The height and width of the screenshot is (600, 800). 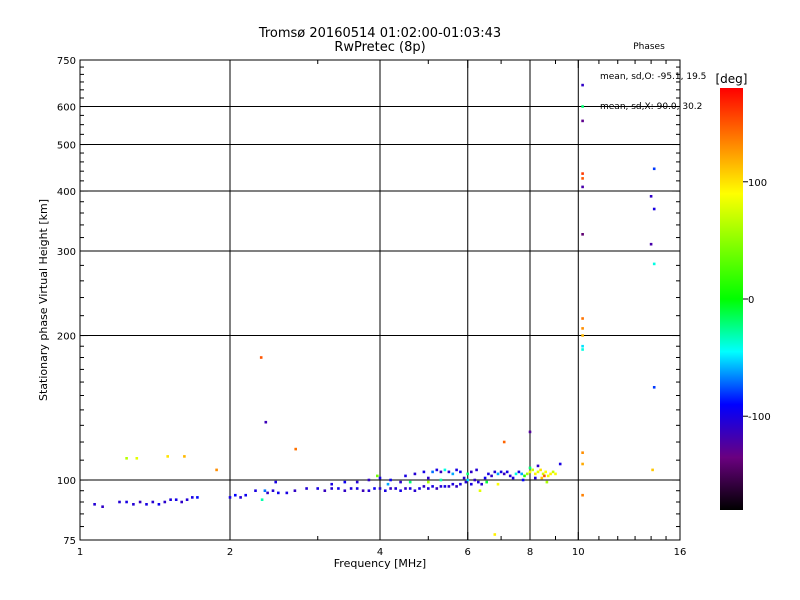 What do you see at coordinates (530, 552) in the screenshot?
I see `x-tick-label: 8` at bounding box center [530, 552].